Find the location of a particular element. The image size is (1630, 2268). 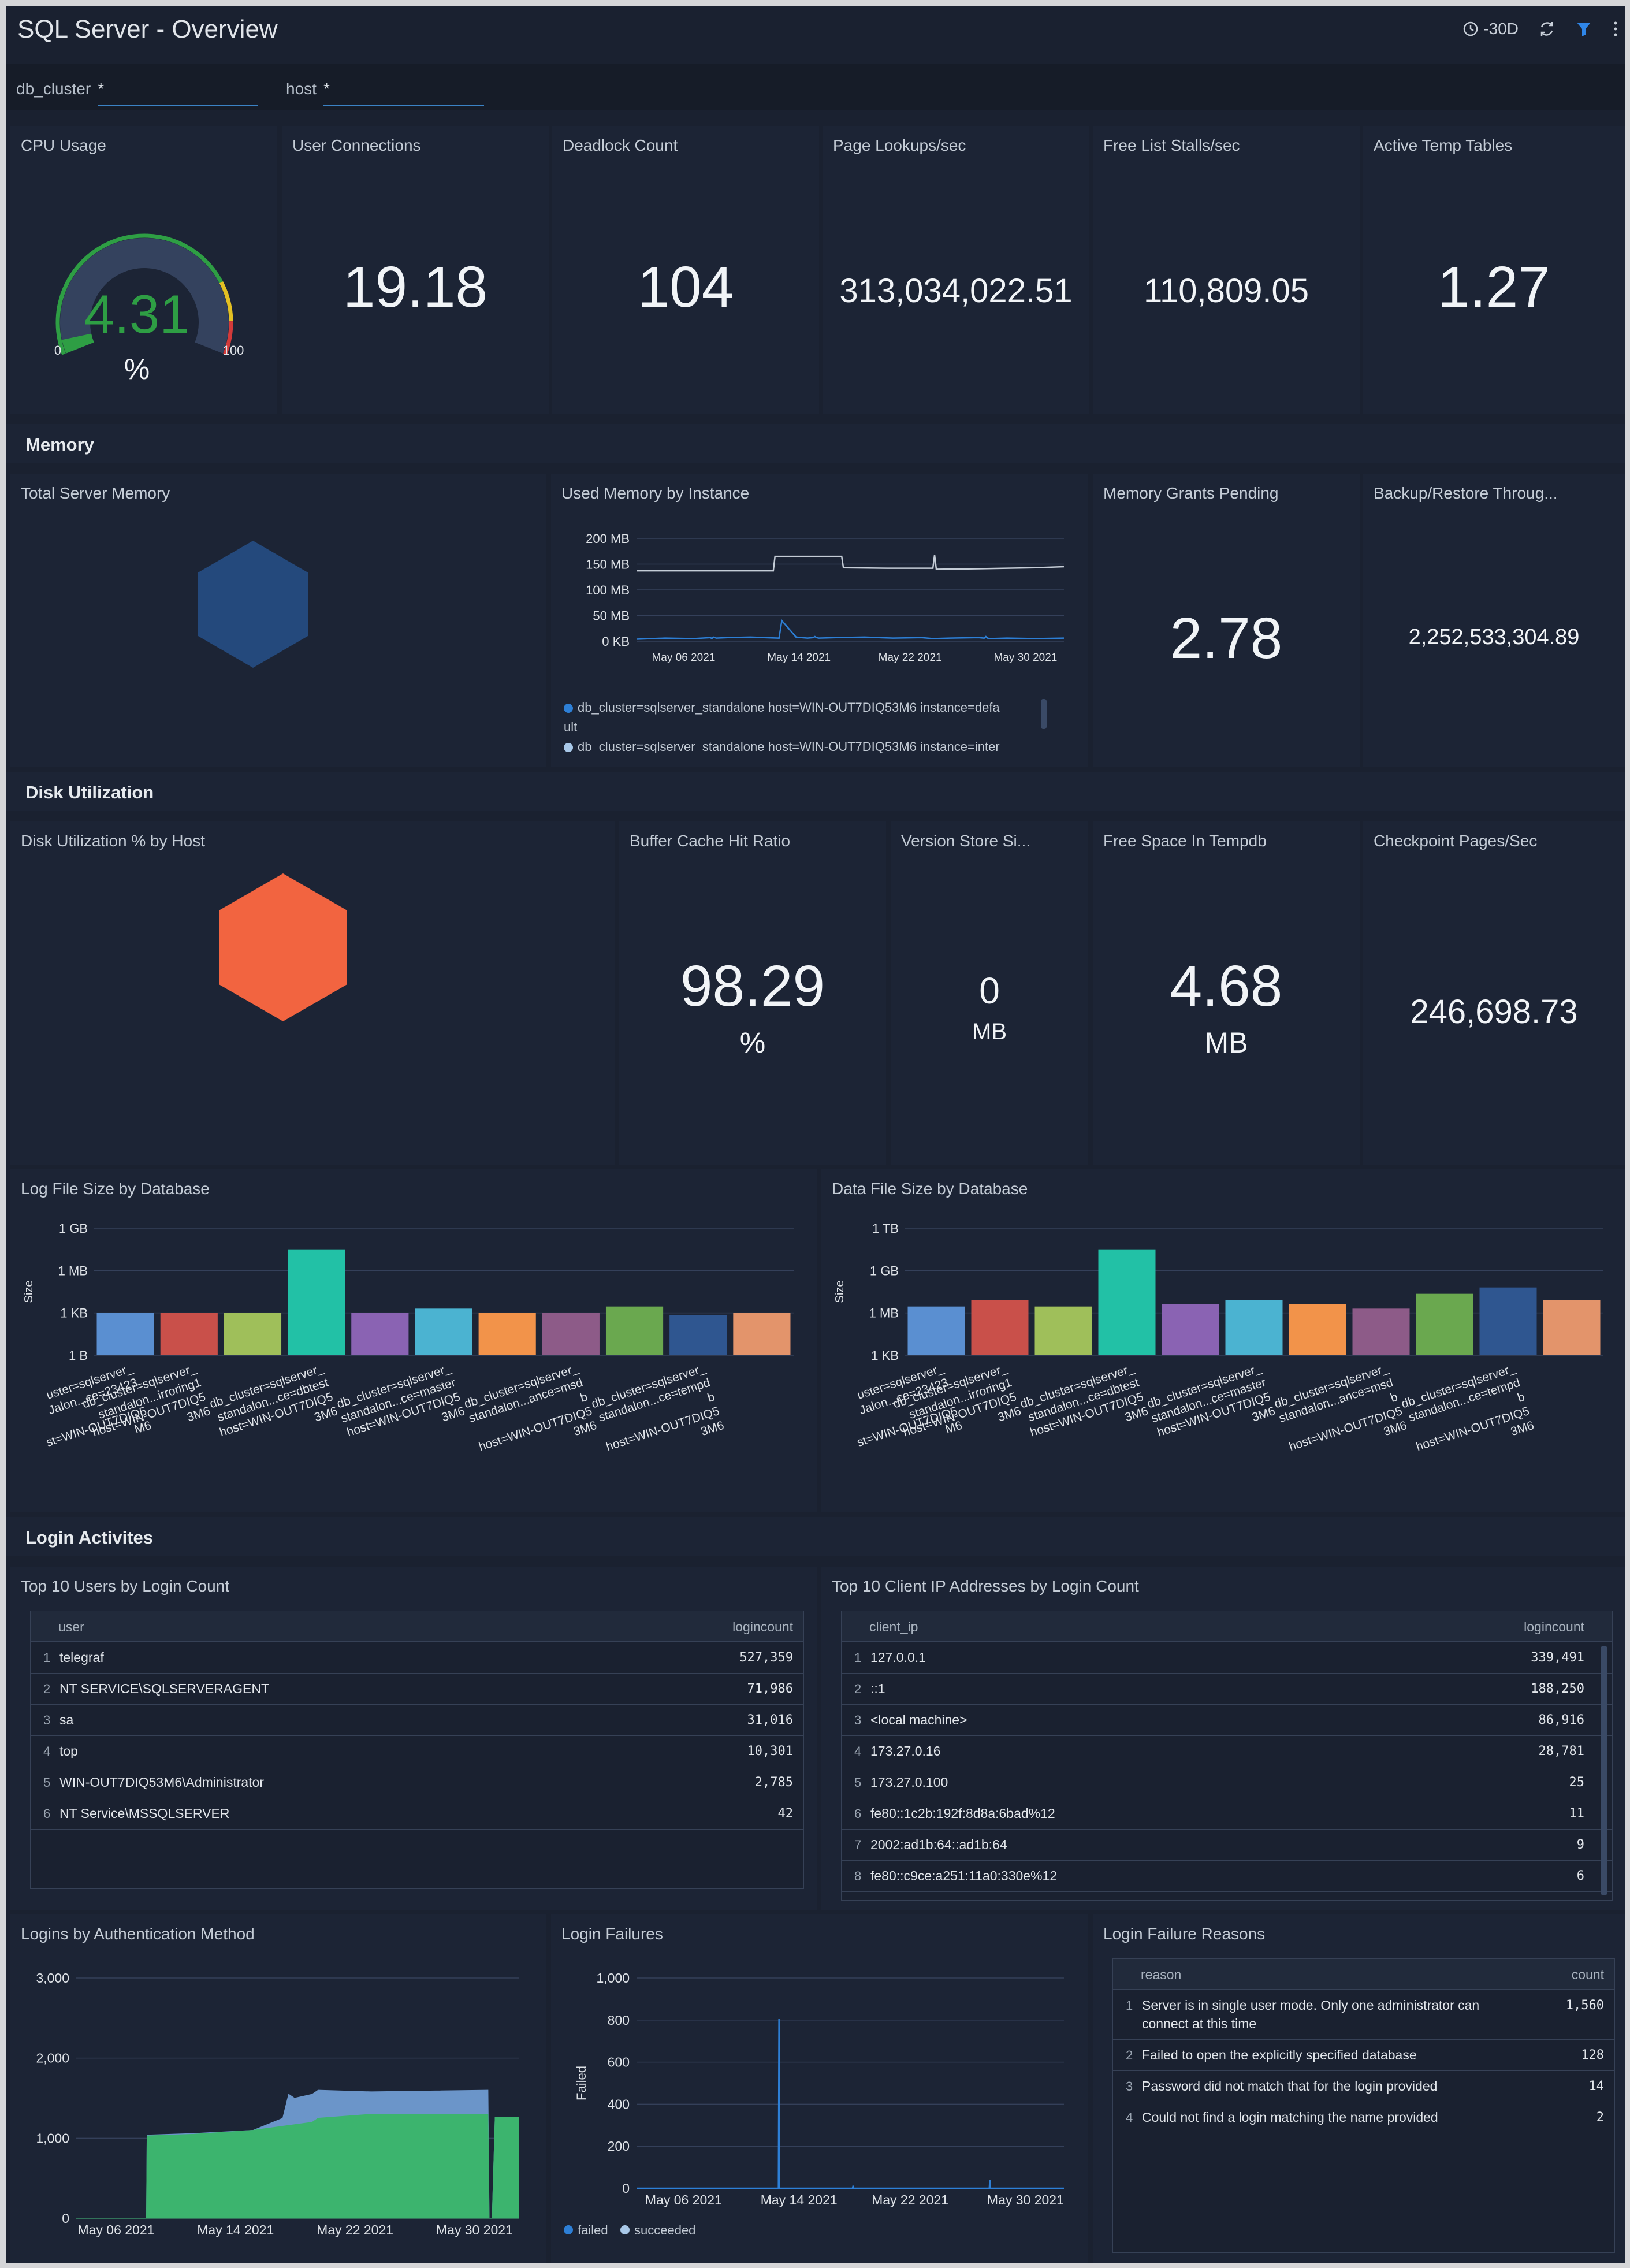

row-index: 2 is located at coordinates (1129, 2055).